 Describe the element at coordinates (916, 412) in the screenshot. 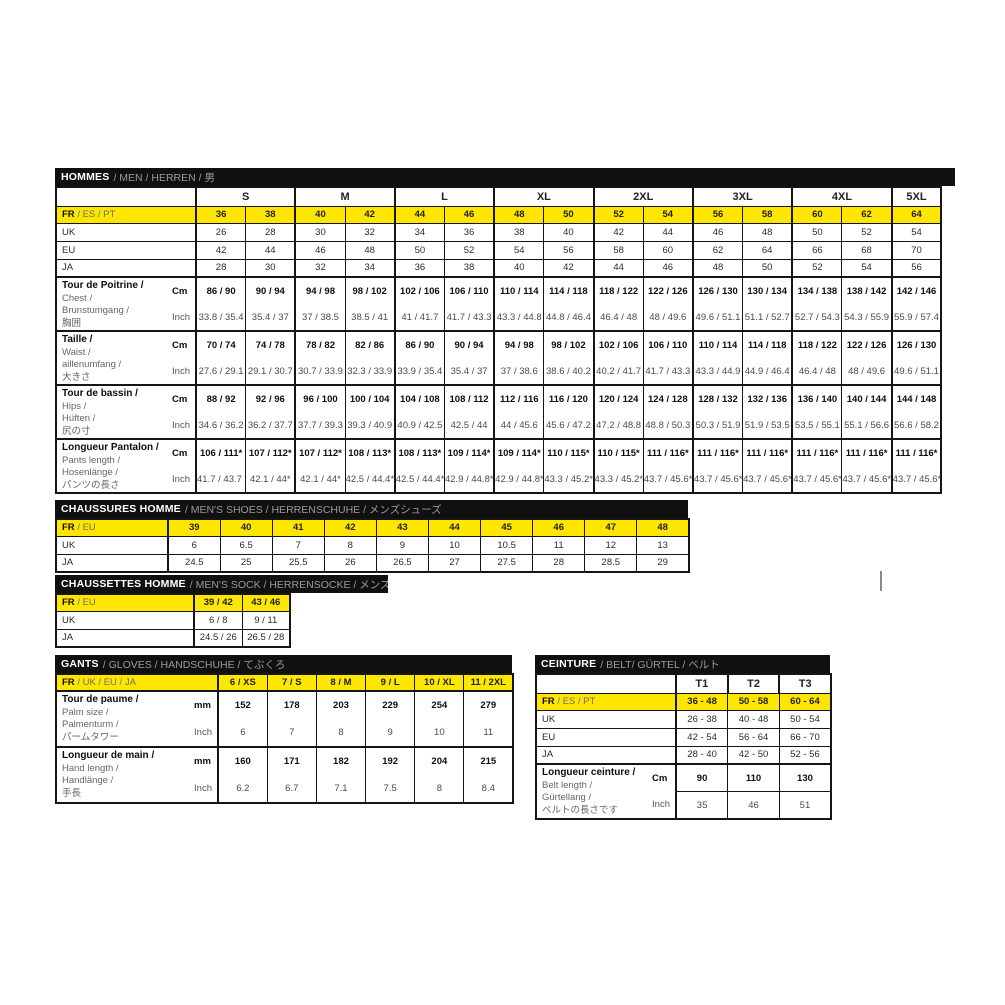

I see `measure-value-cell: 144 / 148 56.6 / 58.2` at that location.